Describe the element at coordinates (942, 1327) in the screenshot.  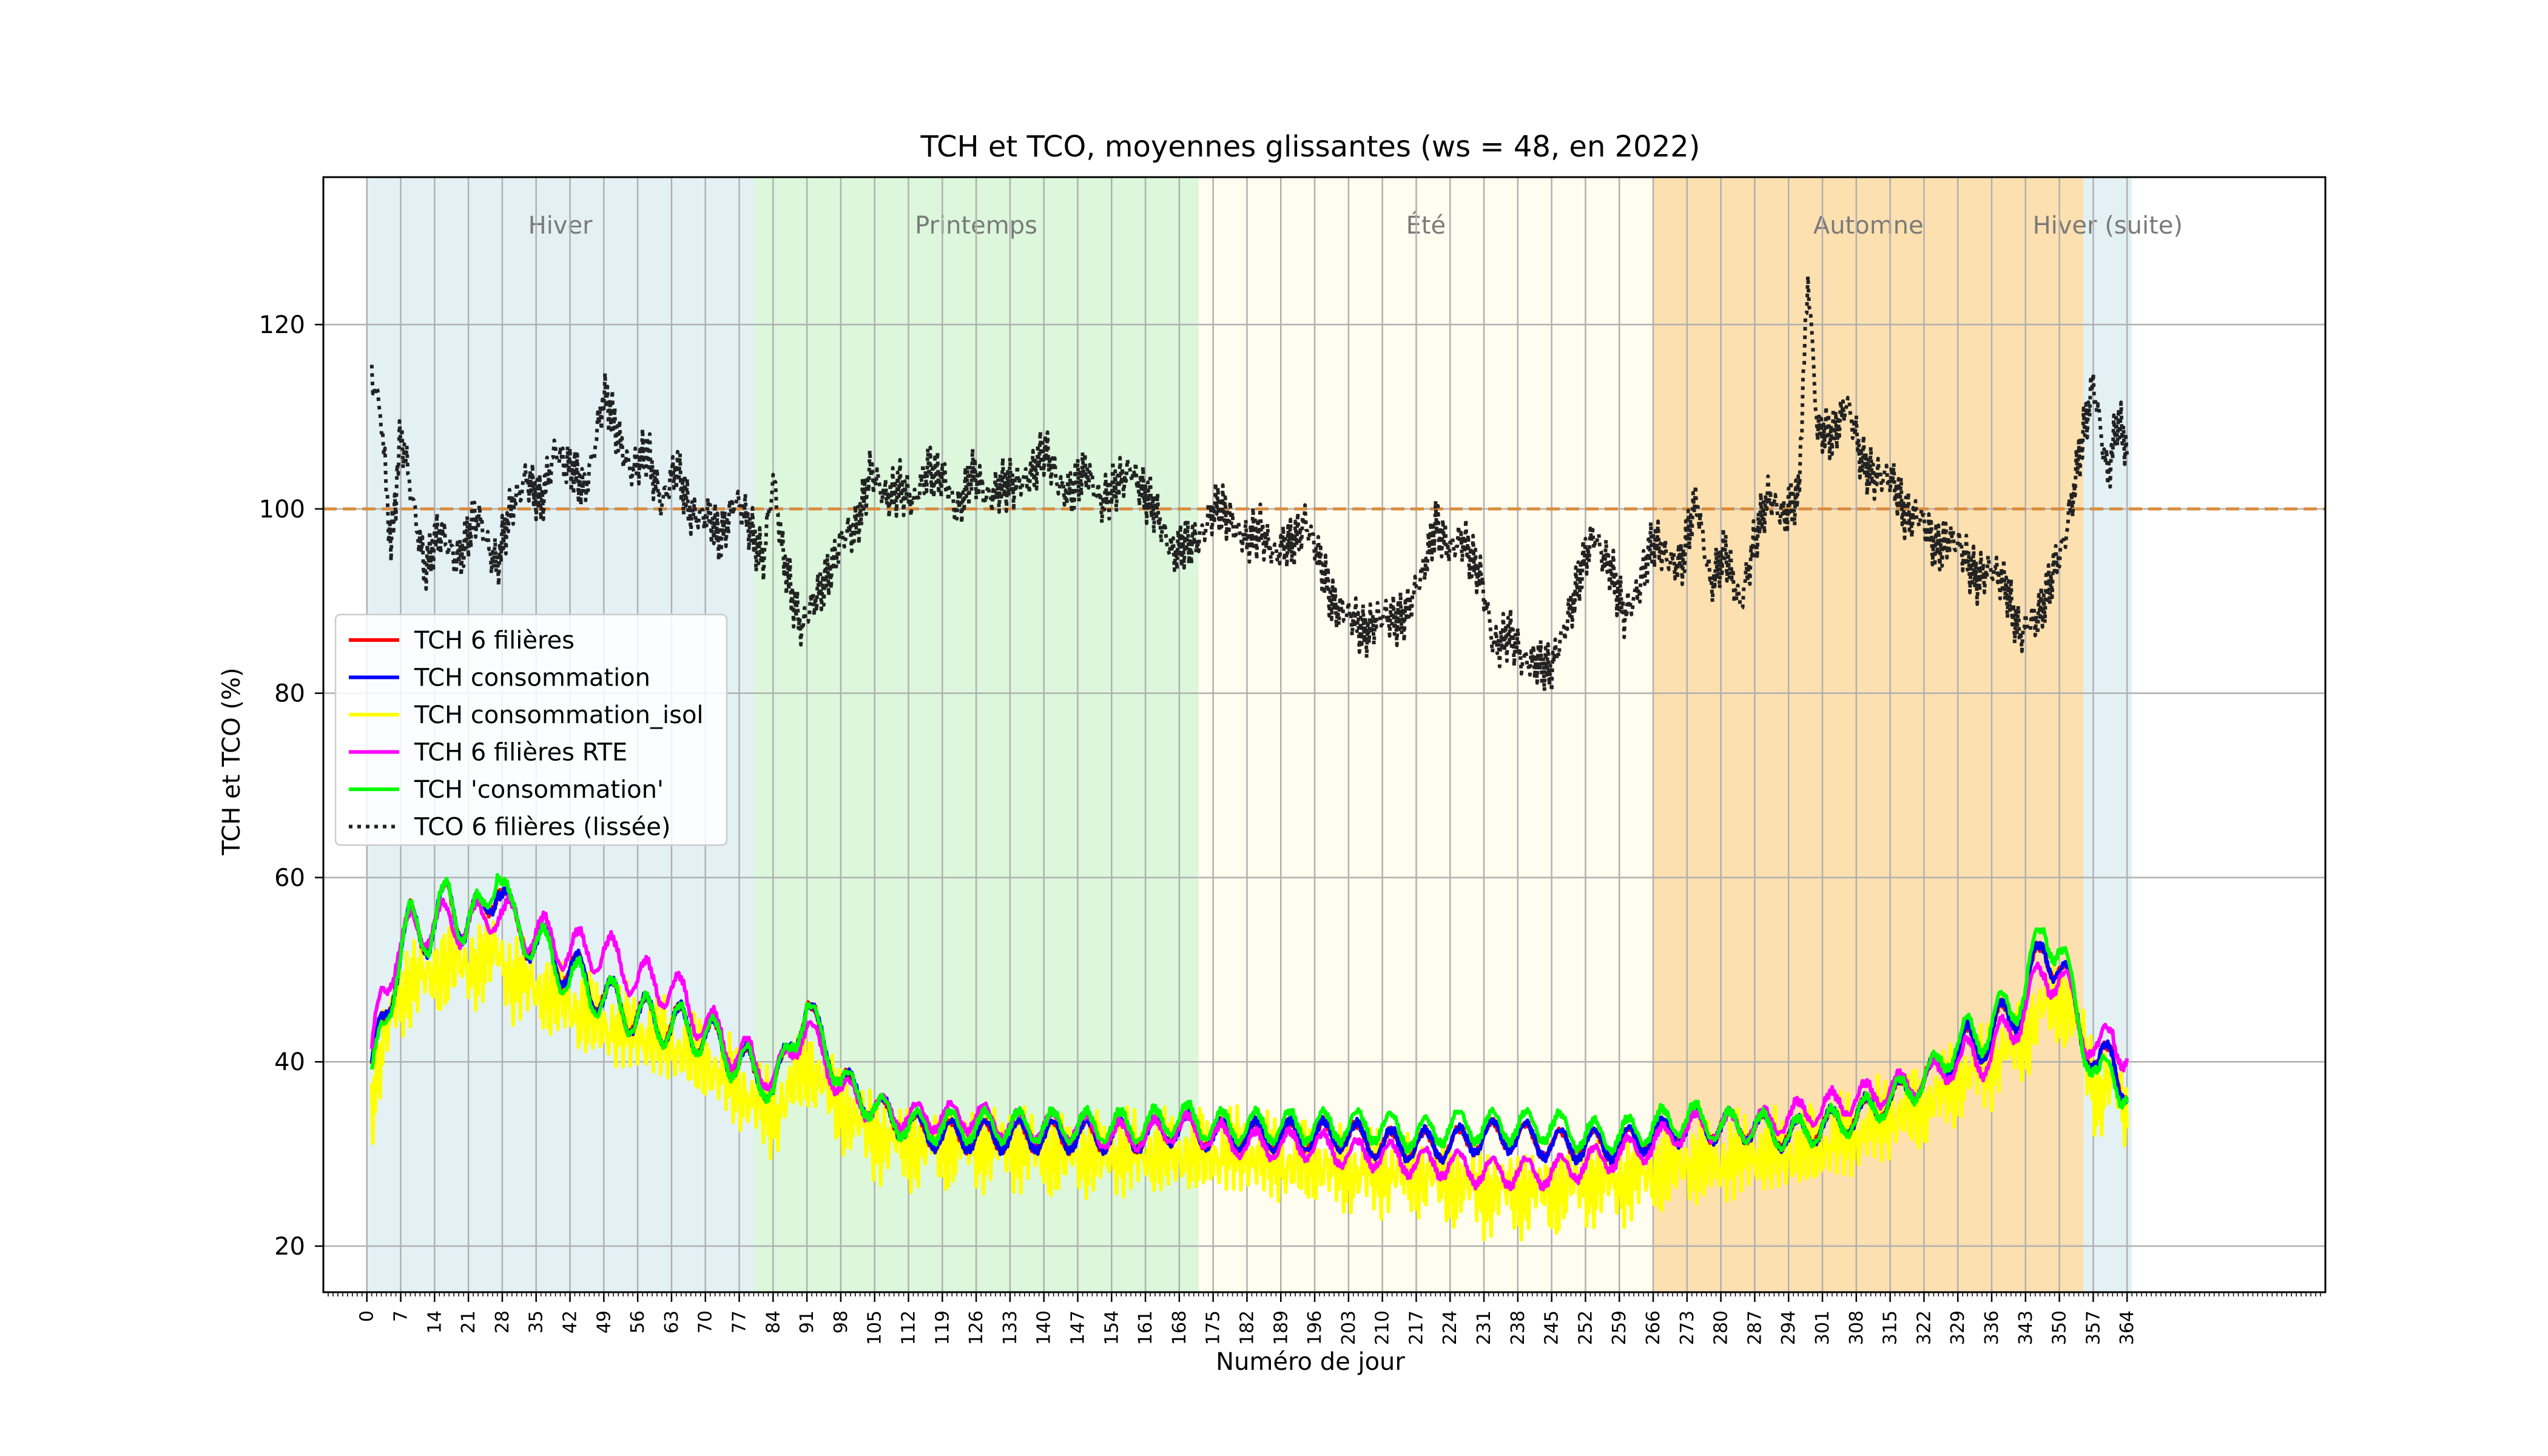
I see `x-tick-label-17: 119` at that location.